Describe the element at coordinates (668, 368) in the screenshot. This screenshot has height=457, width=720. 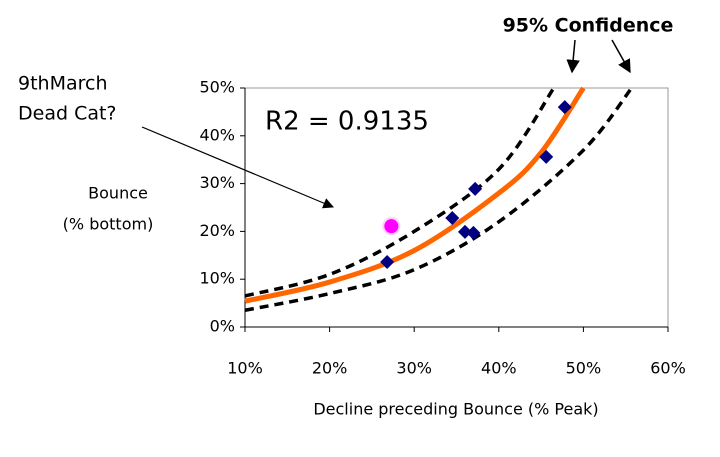
I see `x-tick-label: 60%` at that location.